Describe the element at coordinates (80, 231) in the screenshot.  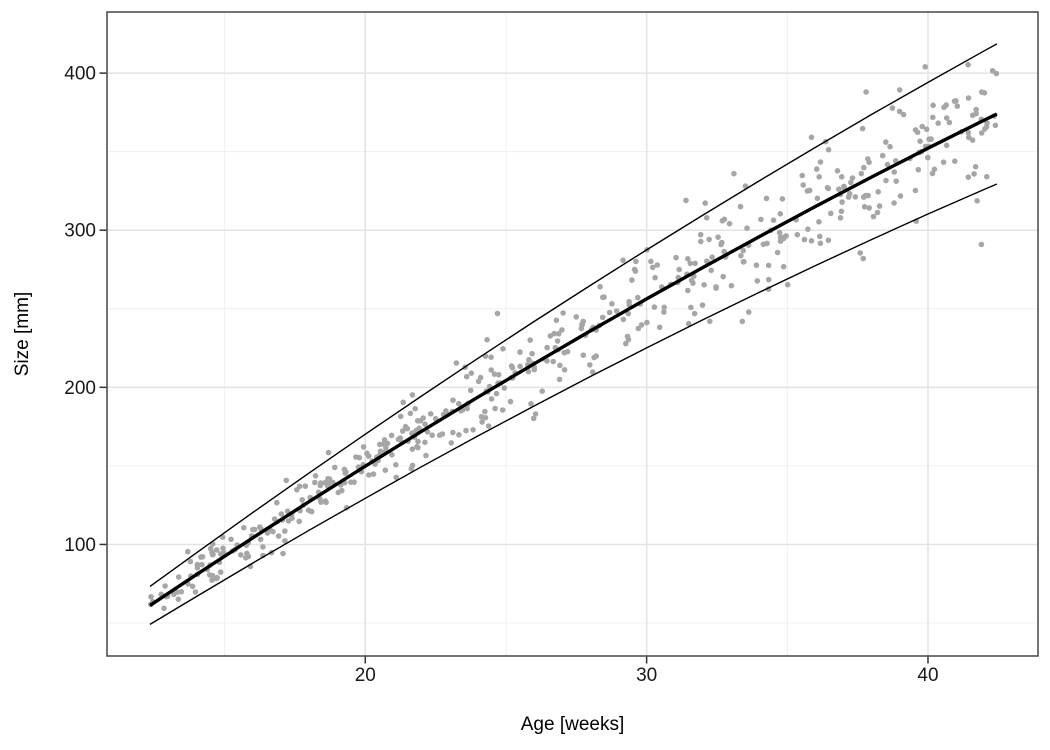
I see `y-tick-label: 300` at that location.